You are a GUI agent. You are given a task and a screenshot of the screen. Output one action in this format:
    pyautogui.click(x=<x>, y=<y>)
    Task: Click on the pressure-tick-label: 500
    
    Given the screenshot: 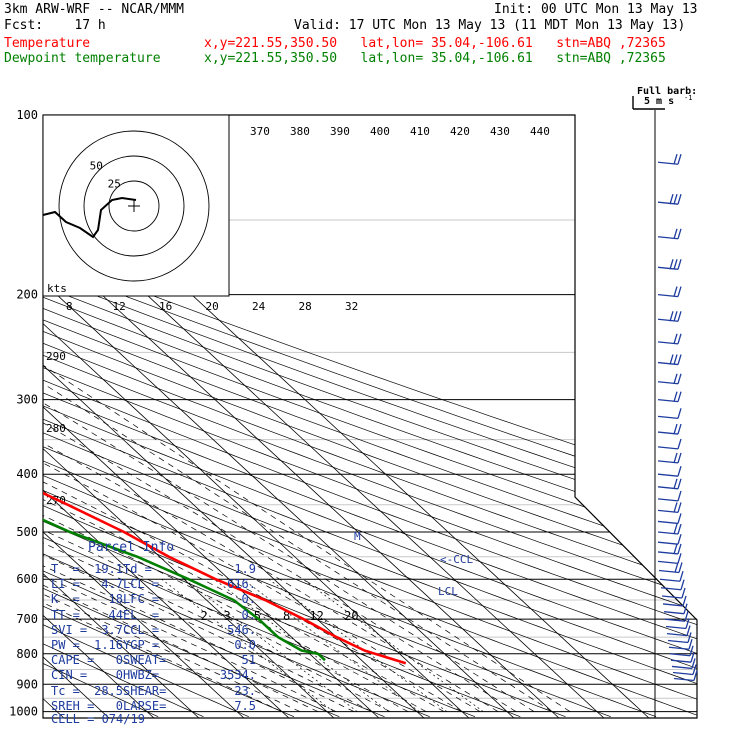 What is the action you would take?
    pyautogui.click(x=27, y=532)
    